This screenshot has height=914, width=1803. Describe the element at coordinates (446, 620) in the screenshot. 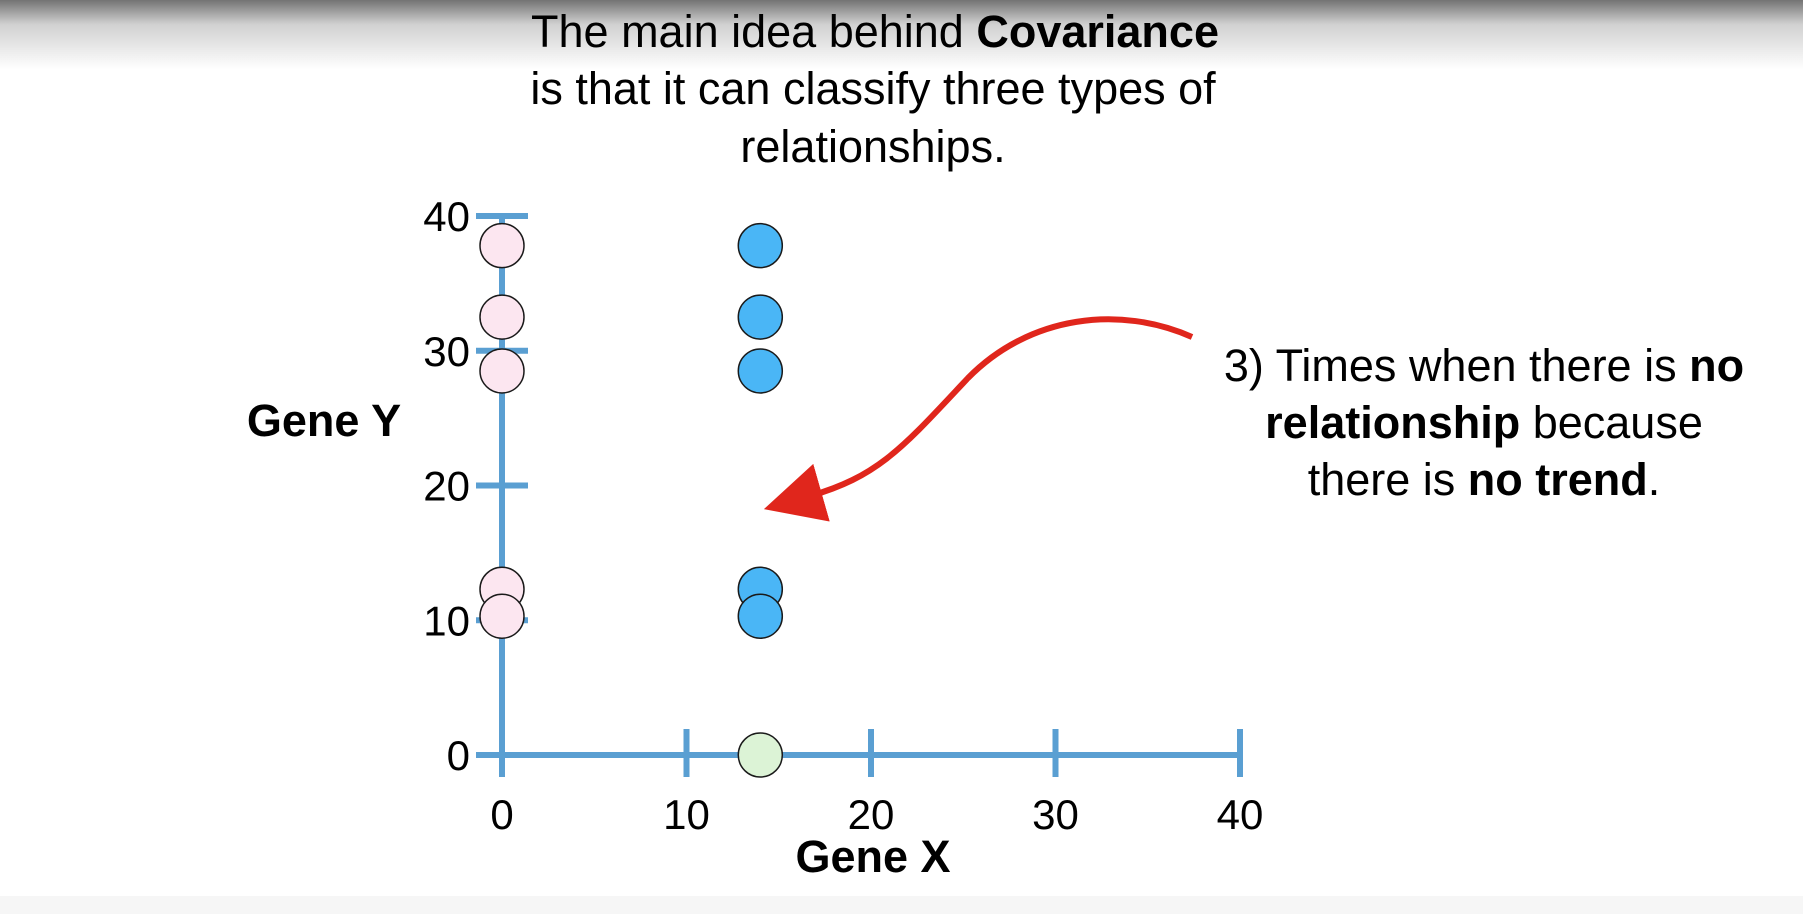

I see `y-tick-label: 10` at that location.